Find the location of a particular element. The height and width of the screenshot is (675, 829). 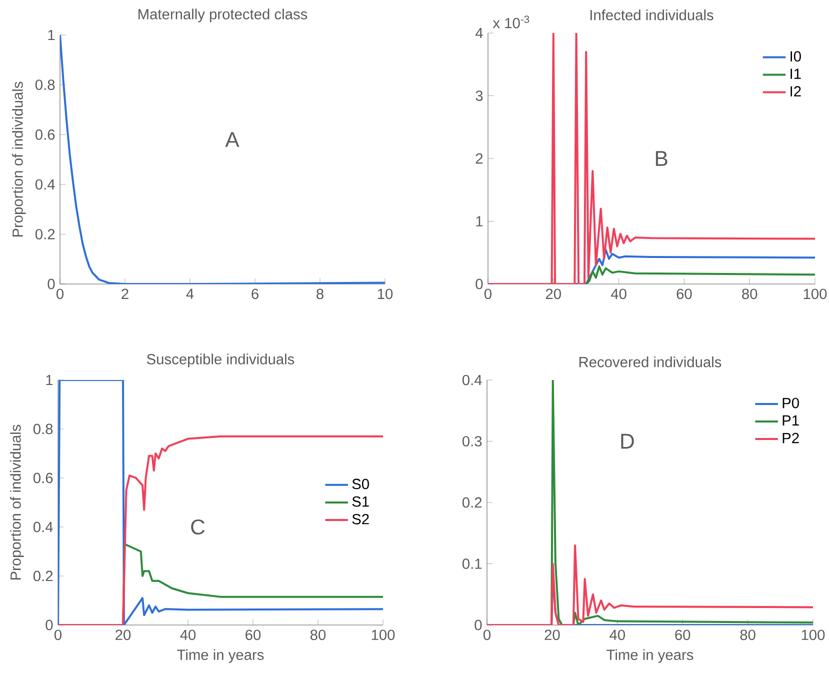

x-tick-label: 4 is located at coordinates (190, 293).